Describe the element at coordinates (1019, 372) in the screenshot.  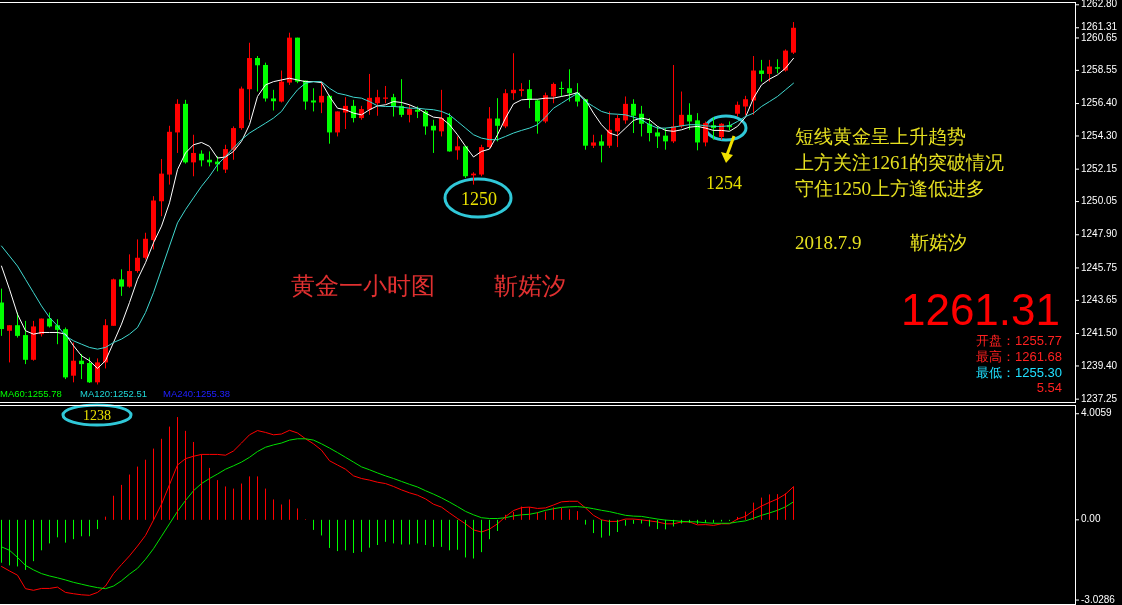
I see `text: 最低：1255.30` at that location.